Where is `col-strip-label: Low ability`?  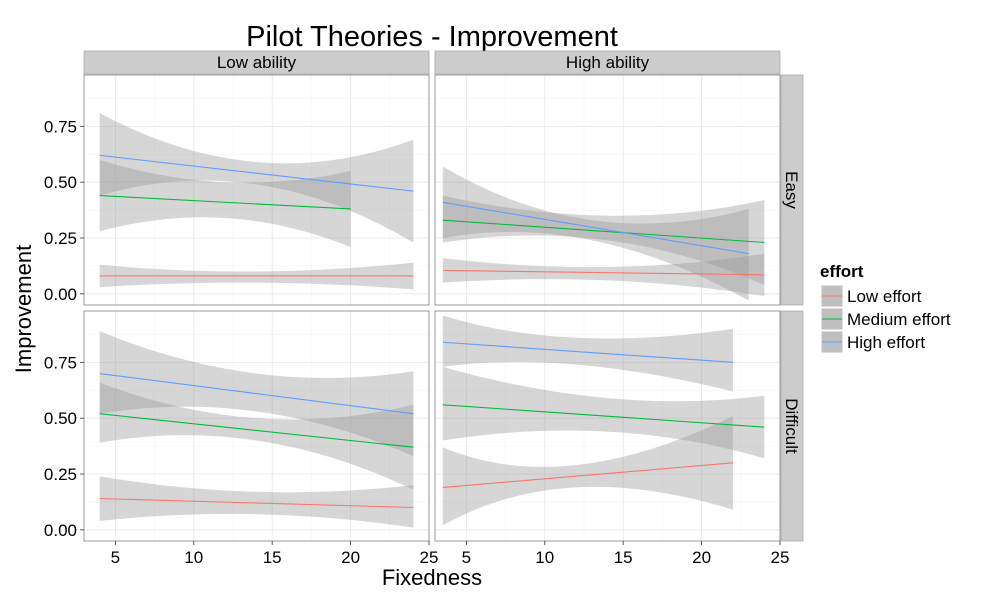
col-strip-label: Low ability is located at coordinates (257, 62).